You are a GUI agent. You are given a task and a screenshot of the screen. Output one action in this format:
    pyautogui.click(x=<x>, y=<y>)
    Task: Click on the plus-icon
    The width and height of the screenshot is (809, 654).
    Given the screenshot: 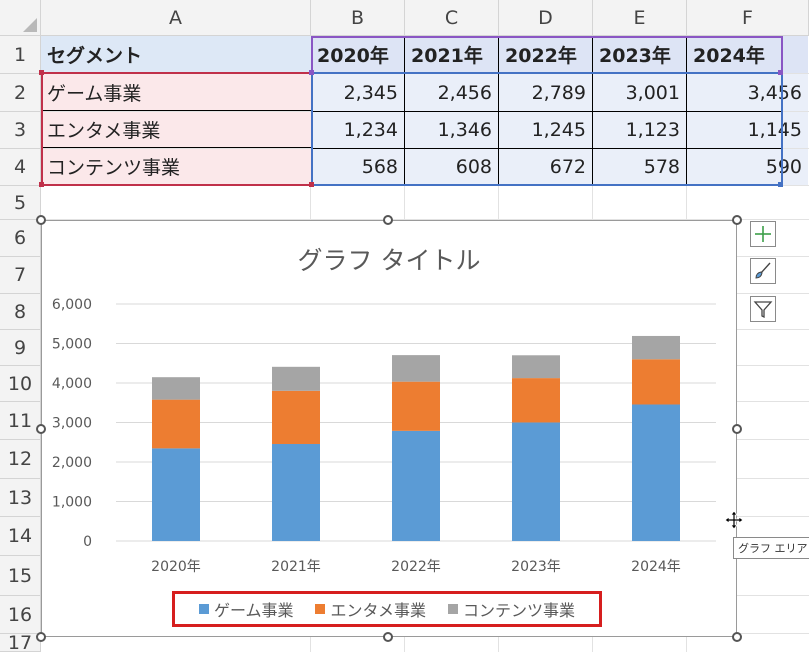 What is the action you would take?
    pyautogui.click(x=763, y=234)
    